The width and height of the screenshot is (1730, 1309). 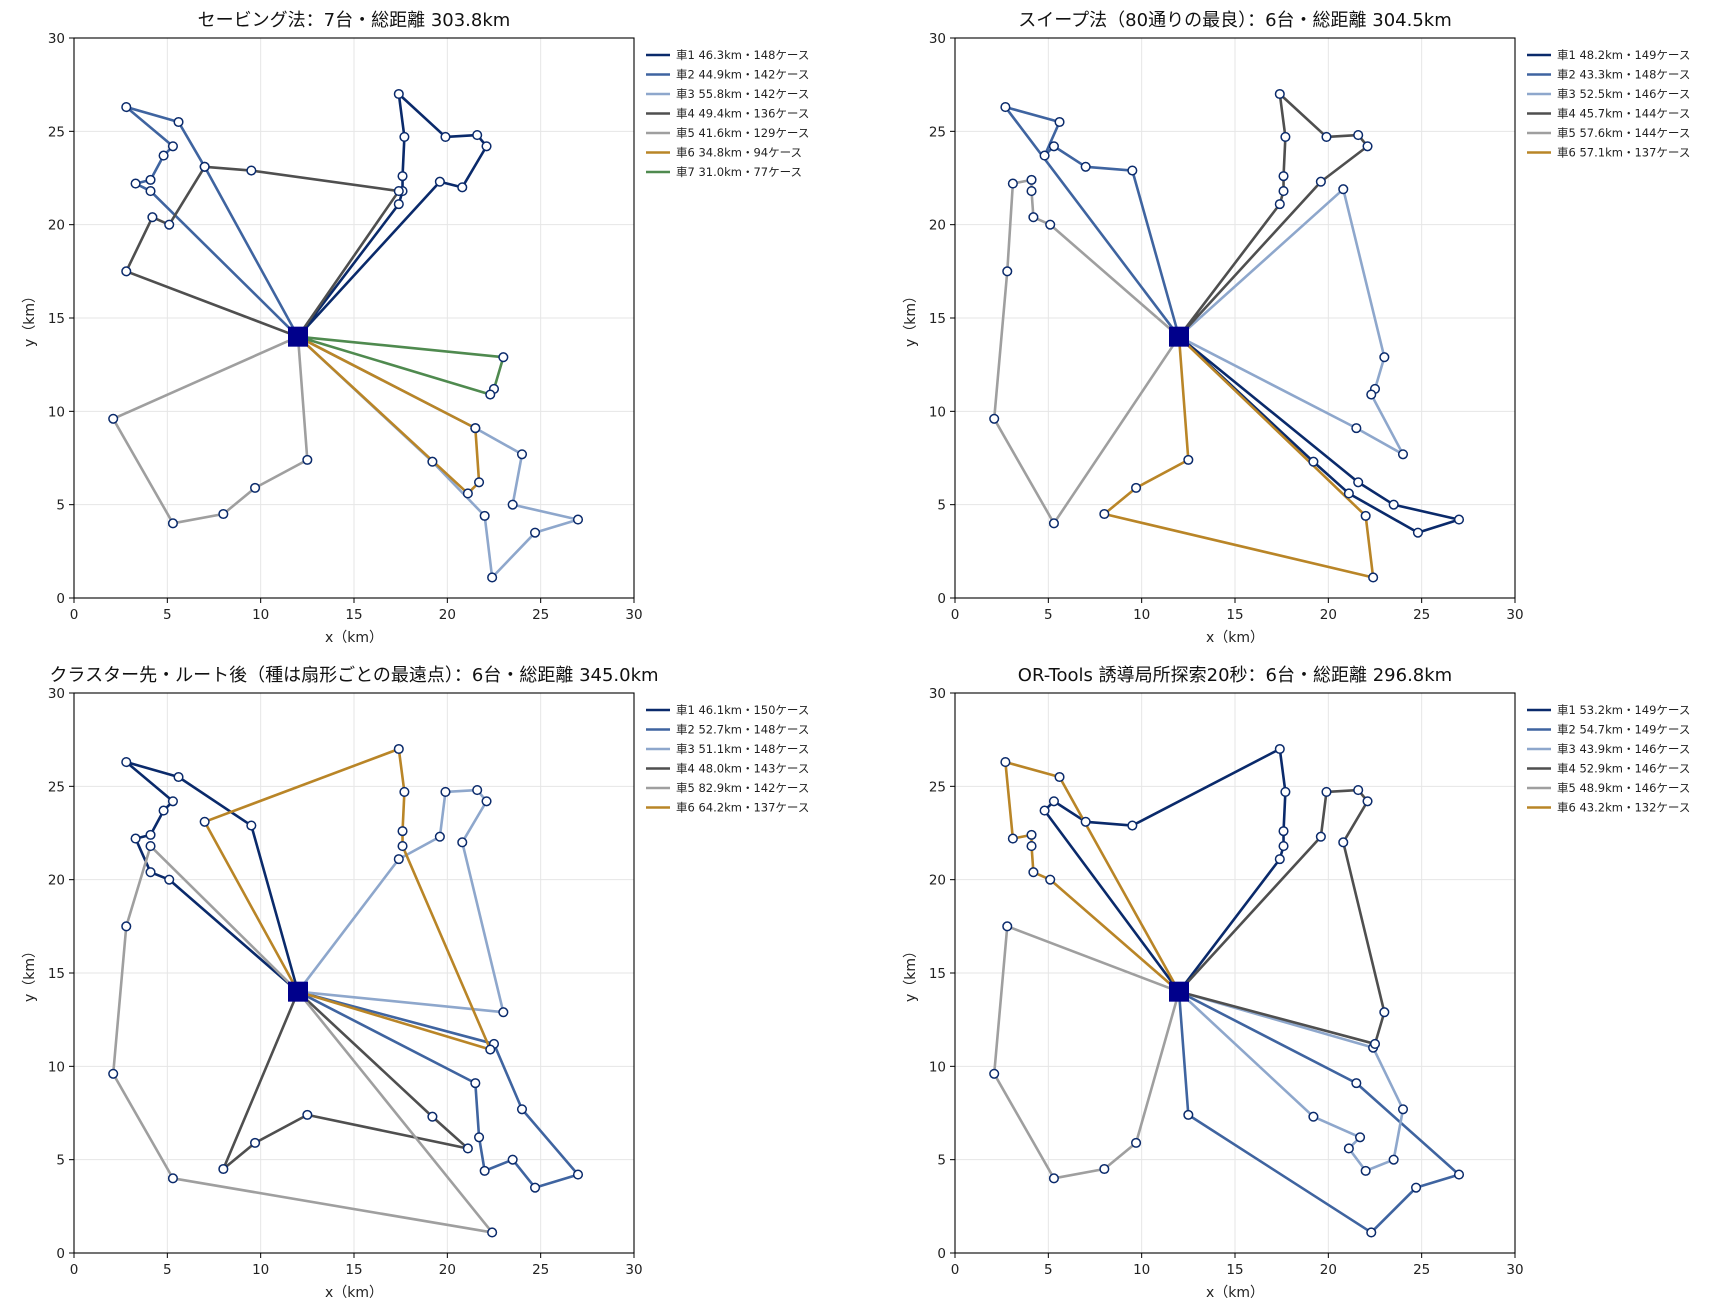 What do you see at coordinates (742, 94) in the screenshot?
I see `legend-label-vehicle-3: 車3 55.8km・142ケース` at bounding box center [742, 94].